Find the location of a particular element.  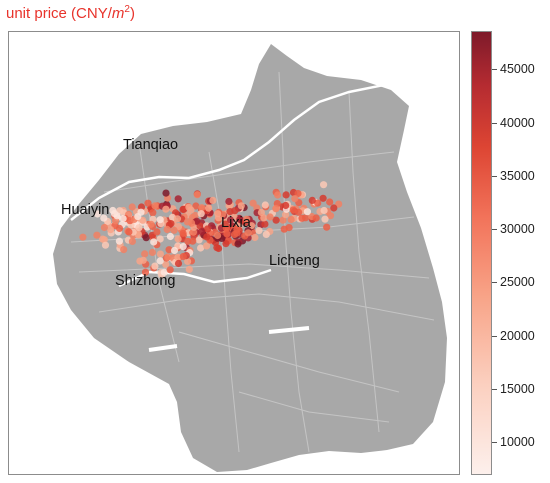

lake is located at coordinates (289, 330).